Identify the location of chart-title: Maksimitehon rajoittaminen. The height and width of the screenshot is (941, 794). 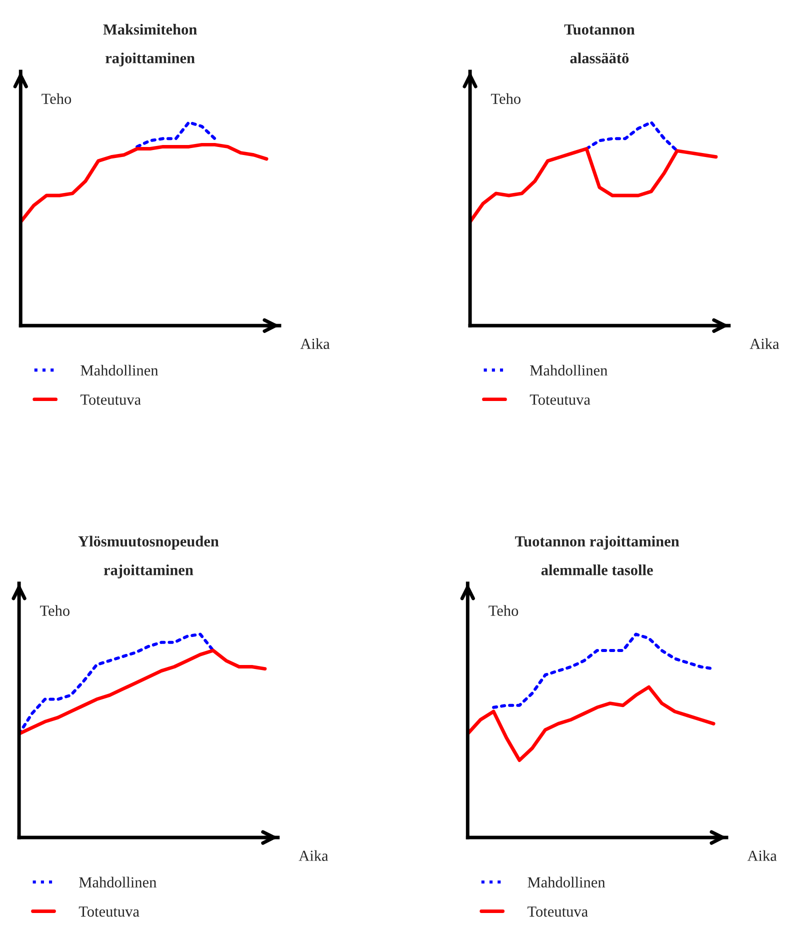
(150, 45).